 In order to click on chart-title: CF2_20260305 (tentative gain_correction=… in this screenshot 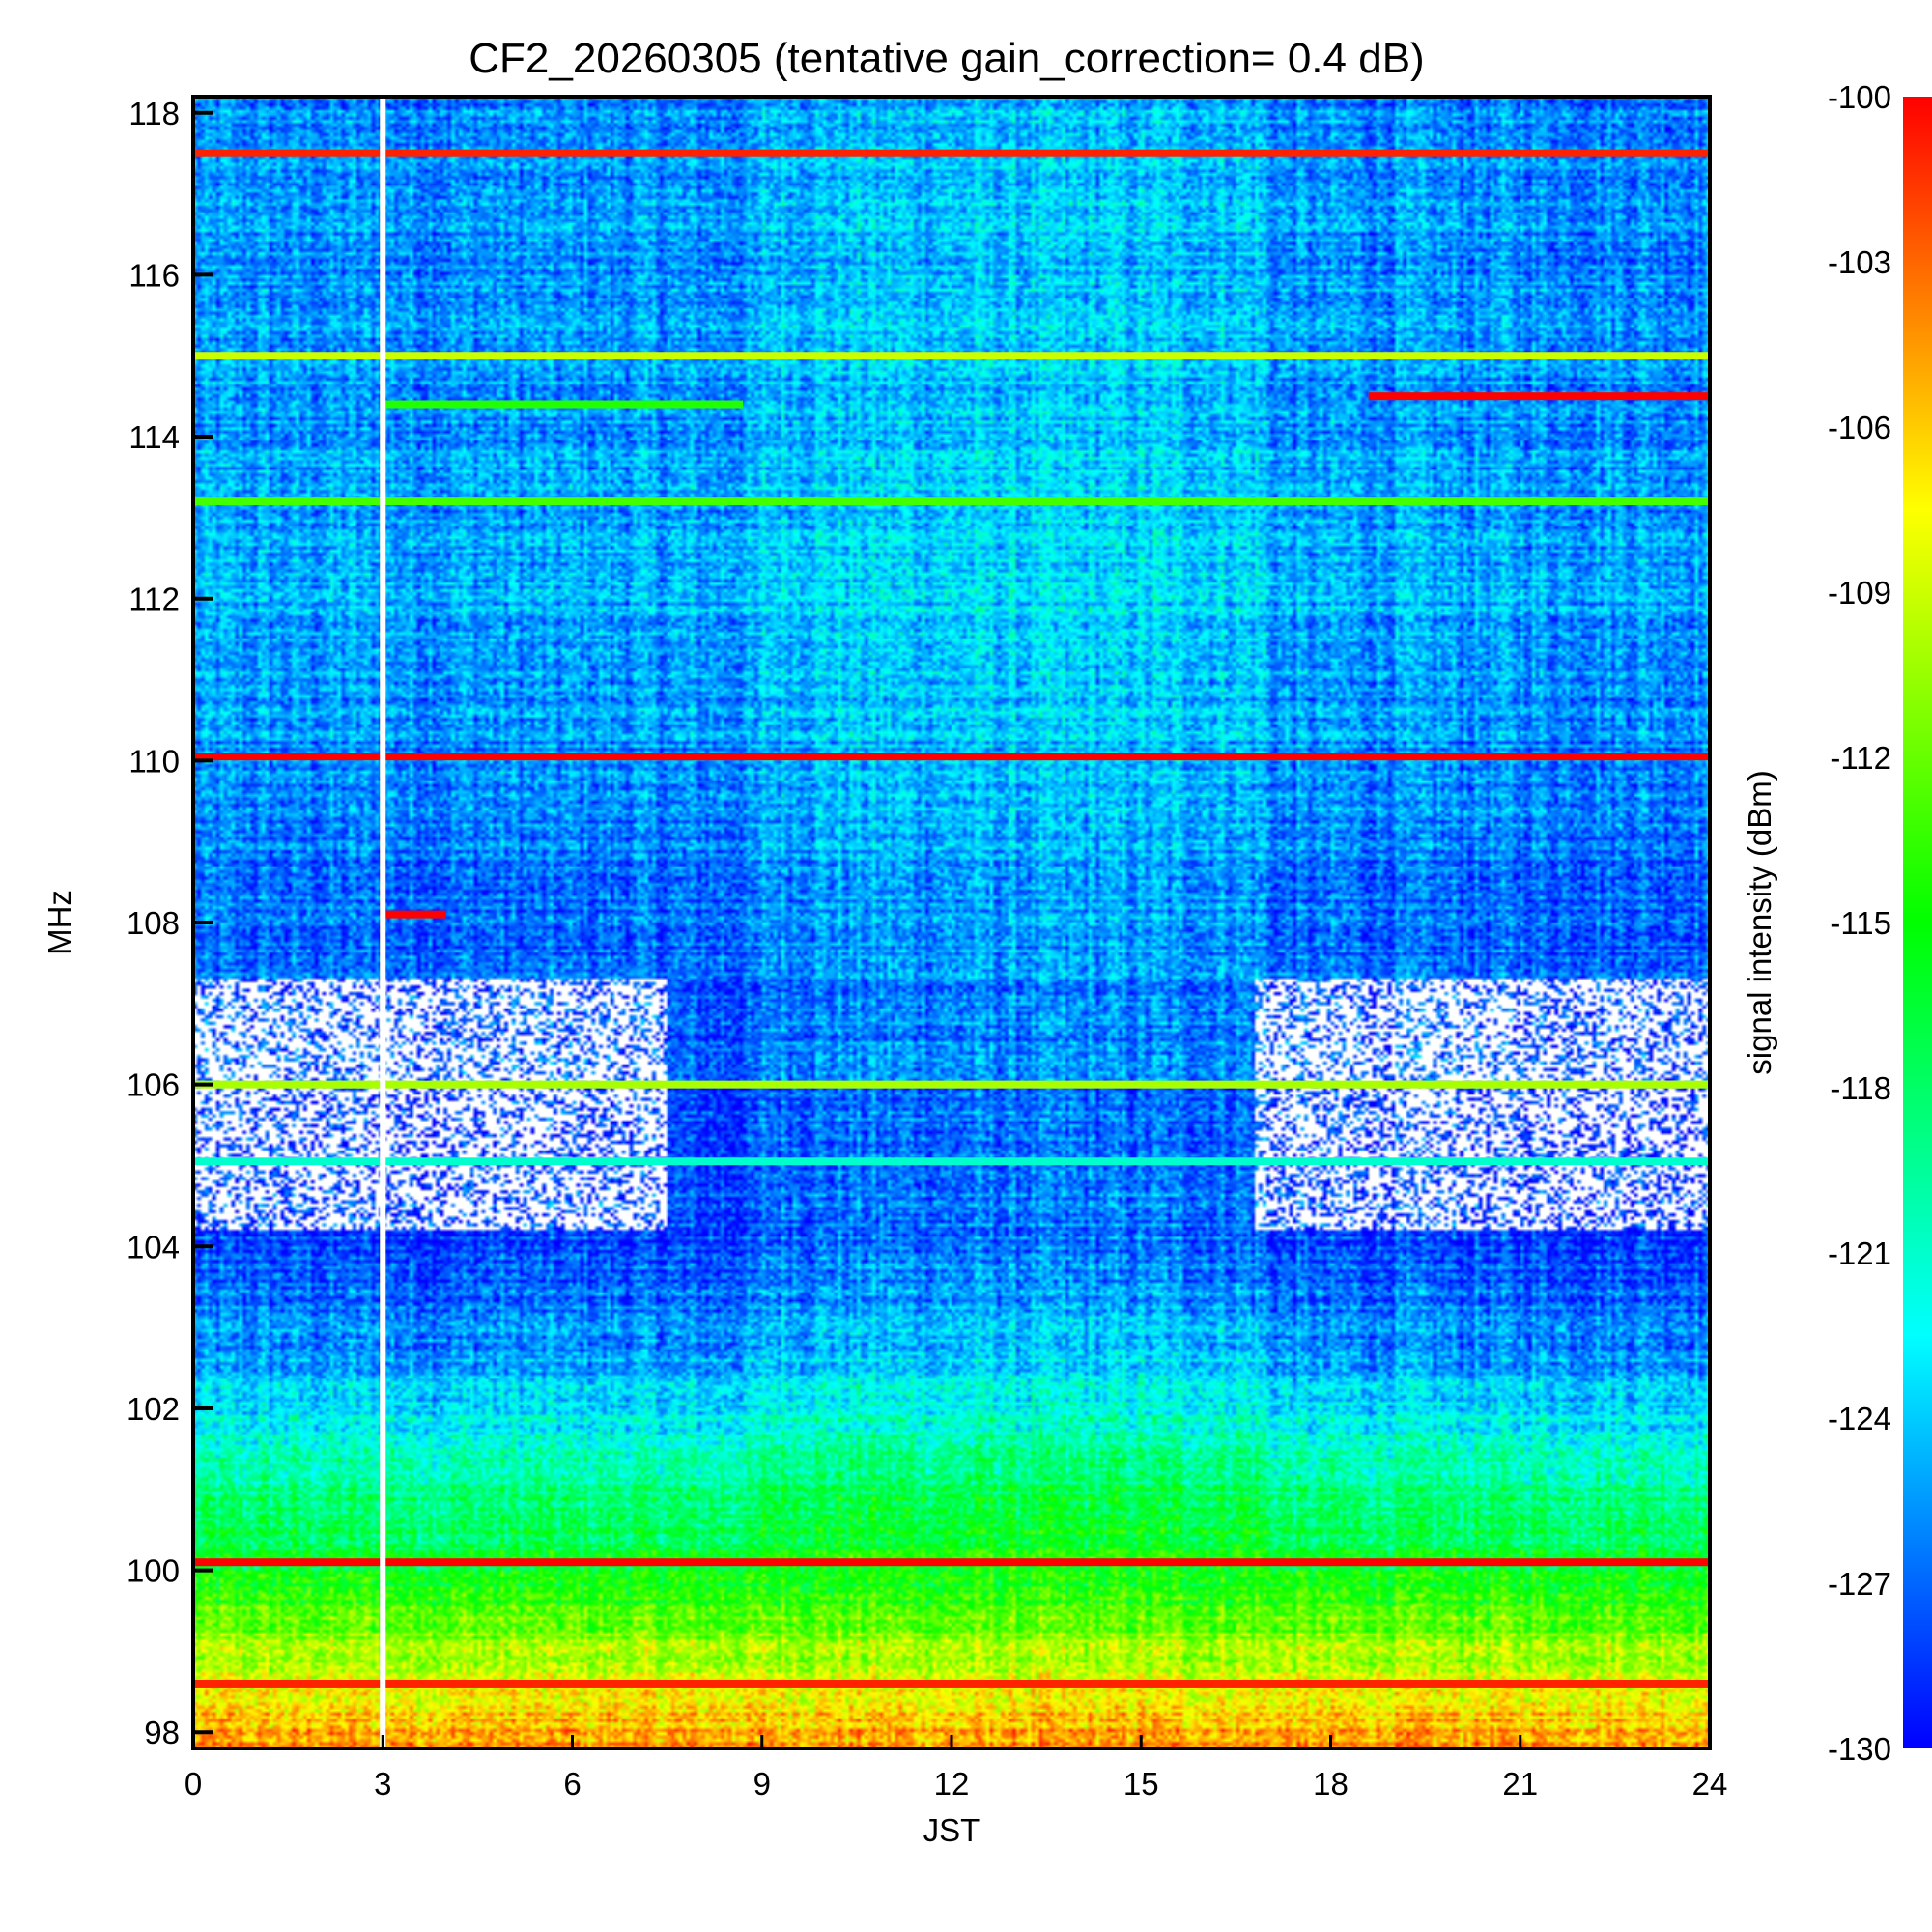, I will do `click(946, 58)`.